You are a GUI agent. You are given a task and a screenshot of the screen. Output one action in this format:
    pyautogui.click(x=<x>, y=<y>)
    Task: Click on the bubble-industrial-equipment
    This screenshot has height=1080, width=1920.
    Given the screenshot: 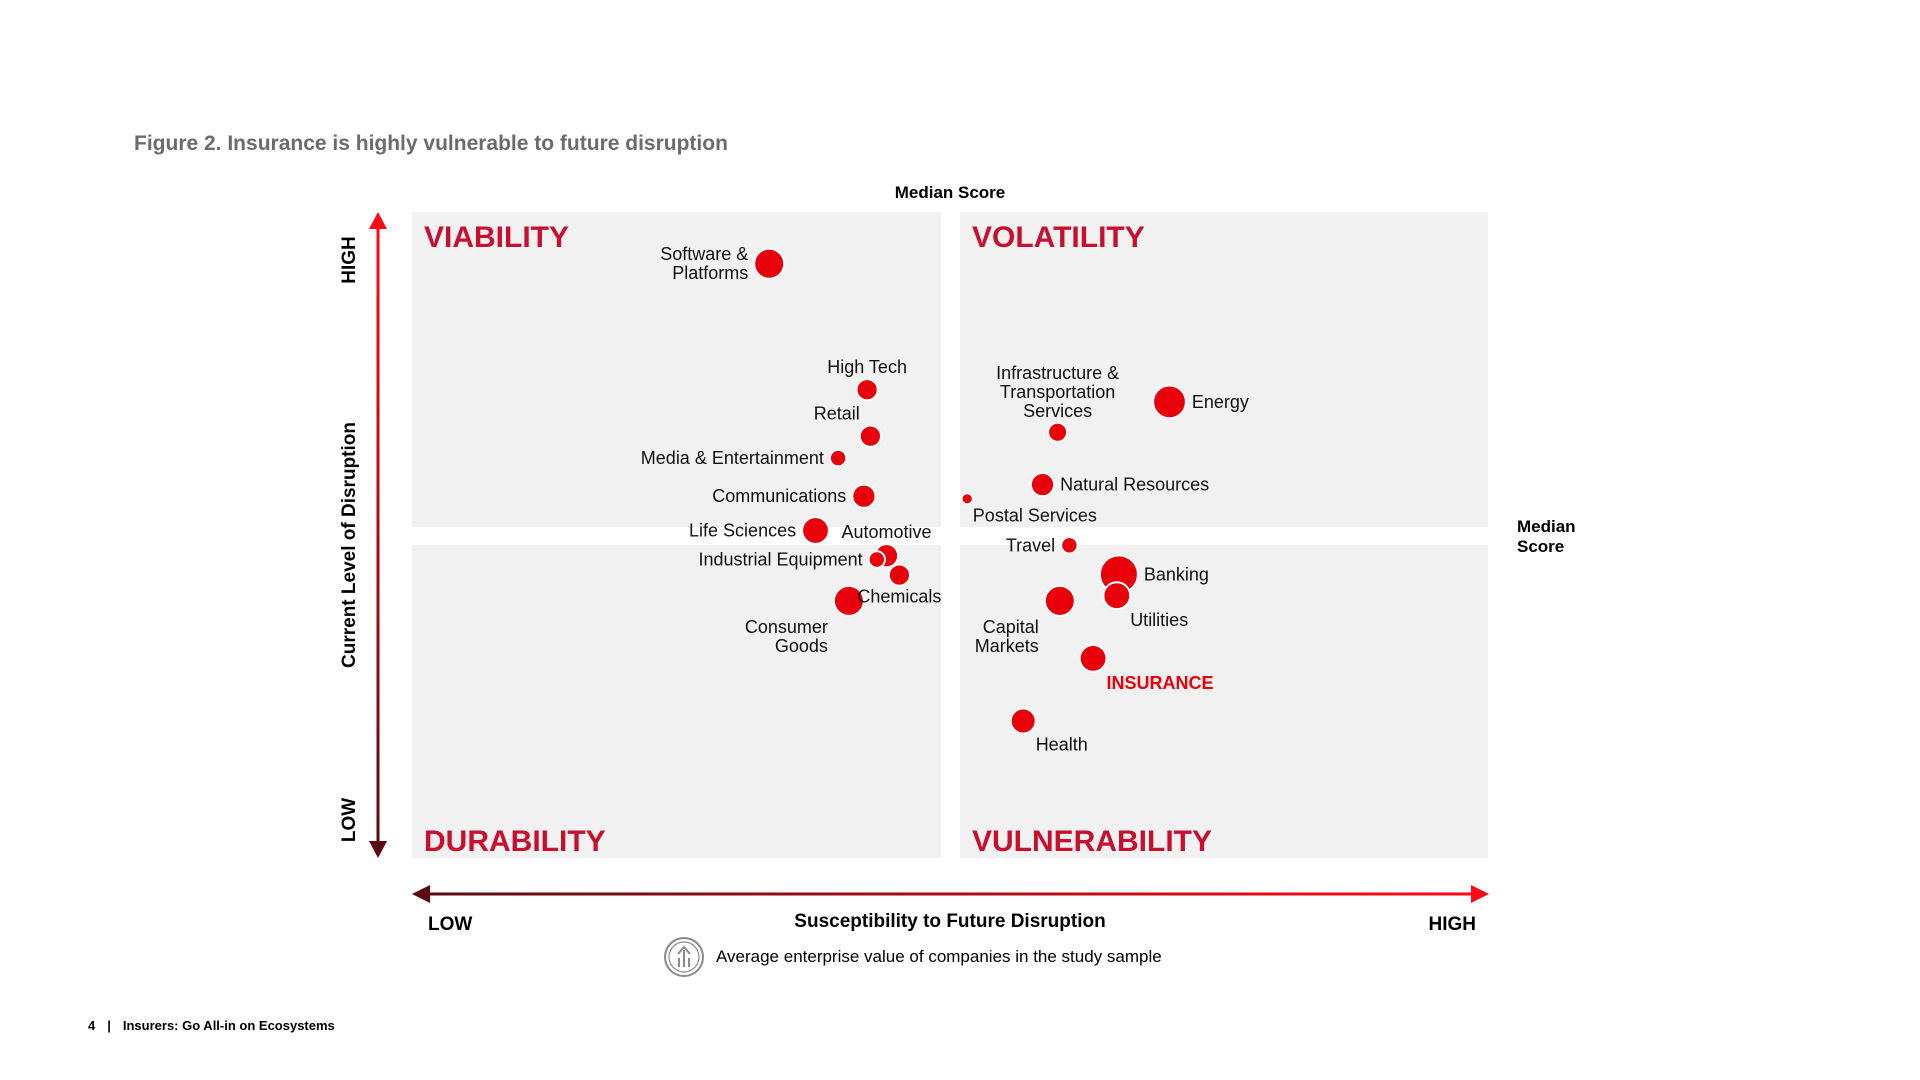 What is the action you would take?
    pyautogui.click(x=876, y=559)
    